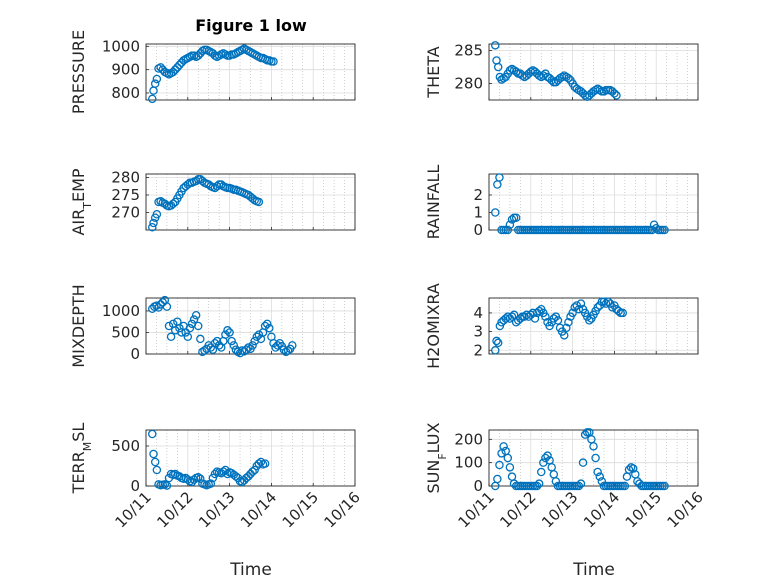  What do you see at coordinates (433, 72) in the screenshot?
I see `y-axis-label: THETA` at bounding box center [433, 72].